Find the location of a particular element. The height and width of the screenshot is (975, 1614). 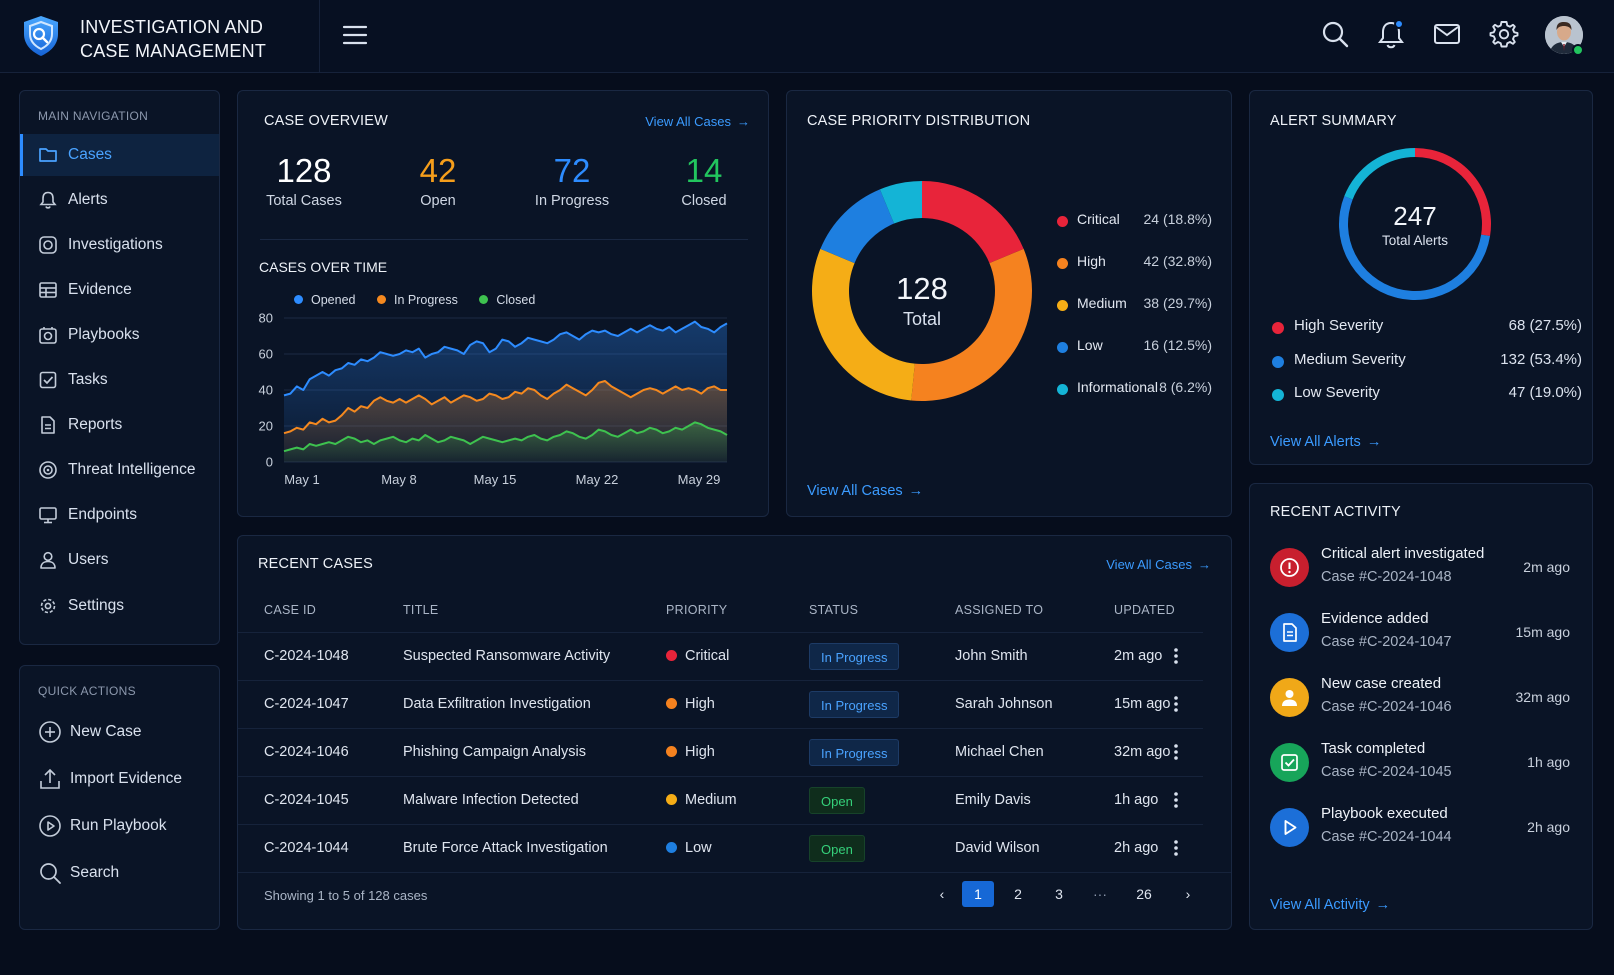

case-priority-title: CASE PRIORITY DISTRIBUTION is located at coordinates (919, 121).